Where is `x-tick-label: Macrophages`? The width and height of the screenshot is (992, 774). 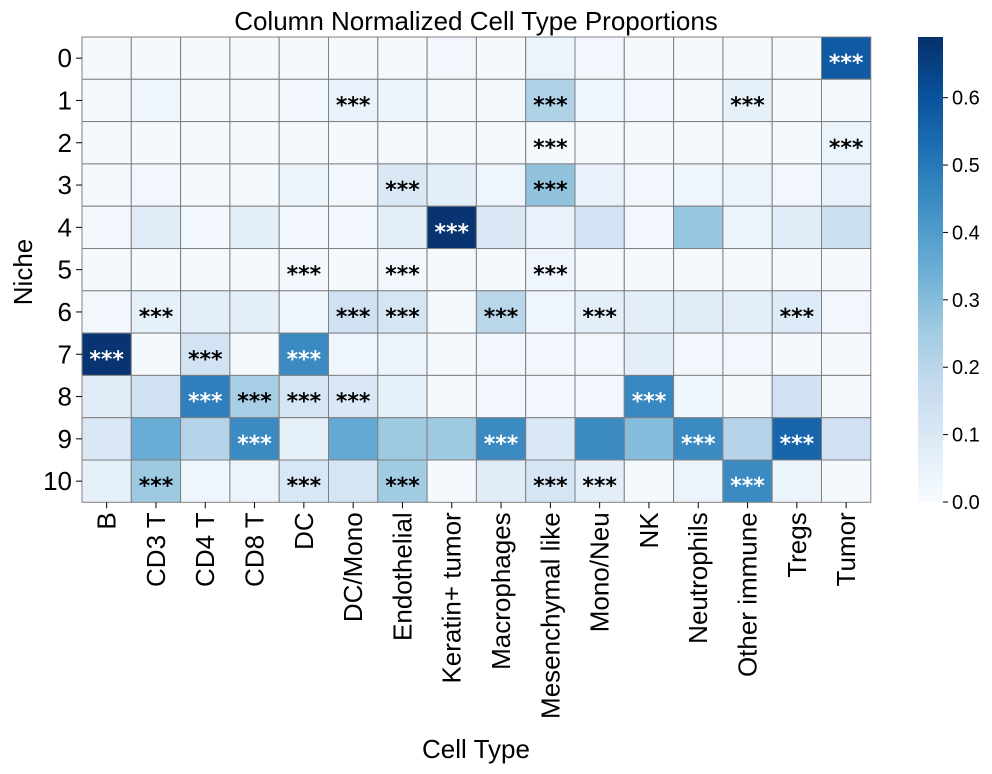 x-tick-label: Macrophages is located at coordinates (501, 591).